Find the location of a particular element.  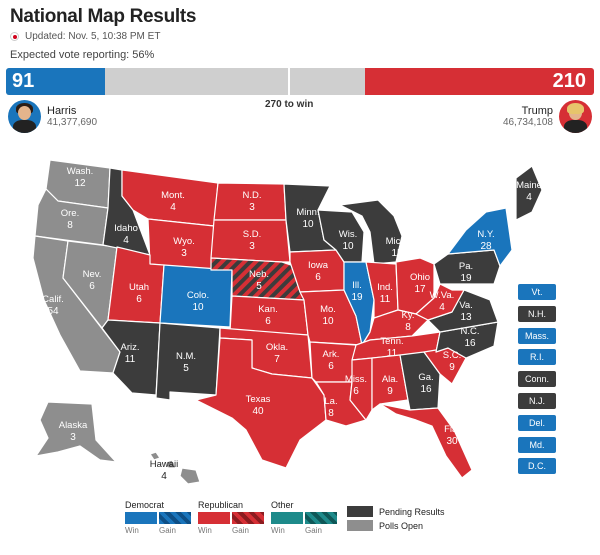

state-ev-mt: 4 is located at coordinates (173, 207).